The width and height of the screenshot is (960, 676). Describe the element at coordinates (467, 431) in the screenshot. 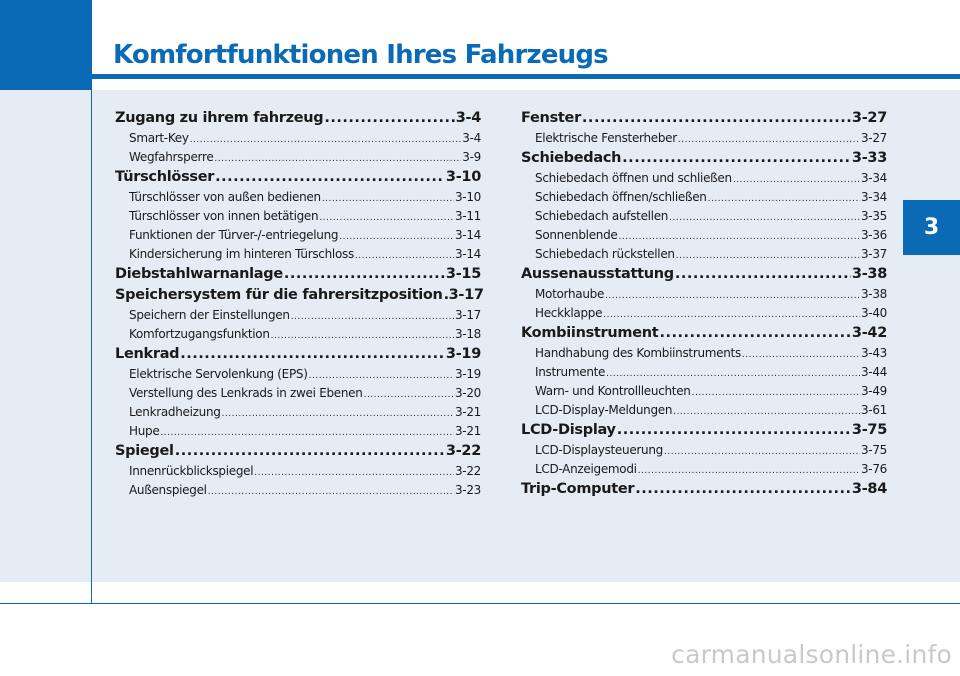

I see `toc-subsection-page: 3-21` at that location.